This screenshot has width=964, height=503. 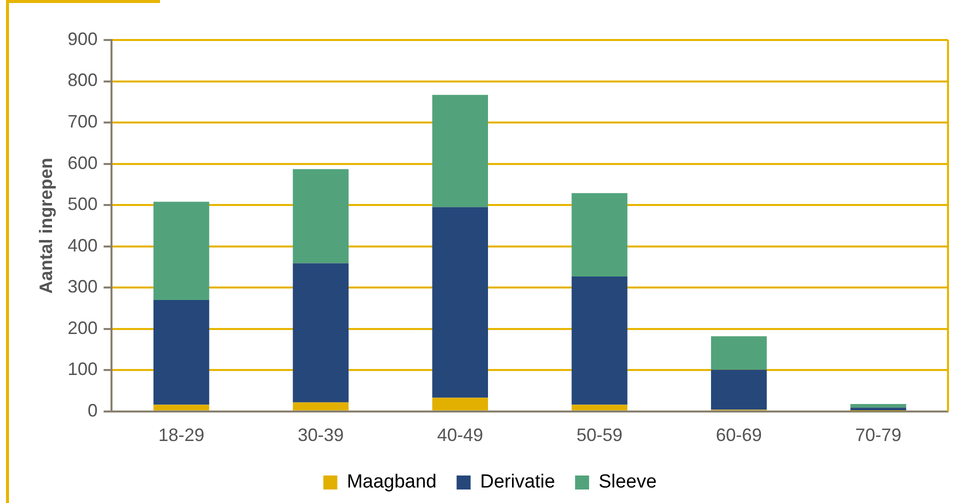 I want to click on x-tick-label: 70-79, so click(x=878, y=435).